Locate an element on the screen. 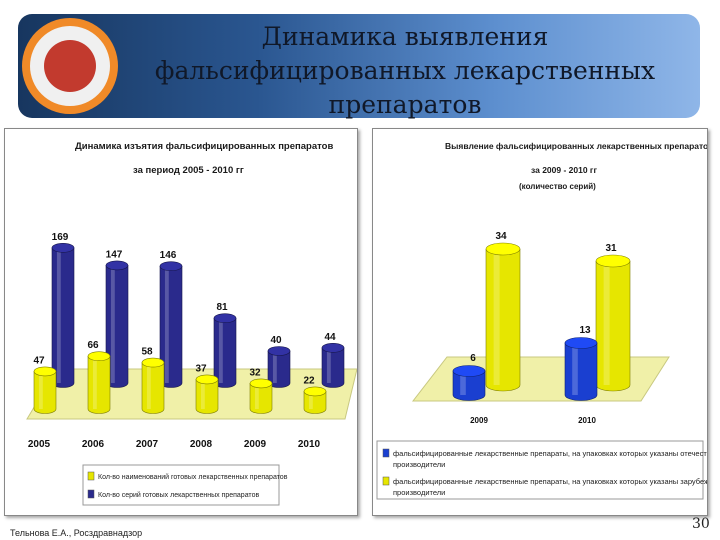  bar-series-count-2006 is located at coordinates (117, 324).